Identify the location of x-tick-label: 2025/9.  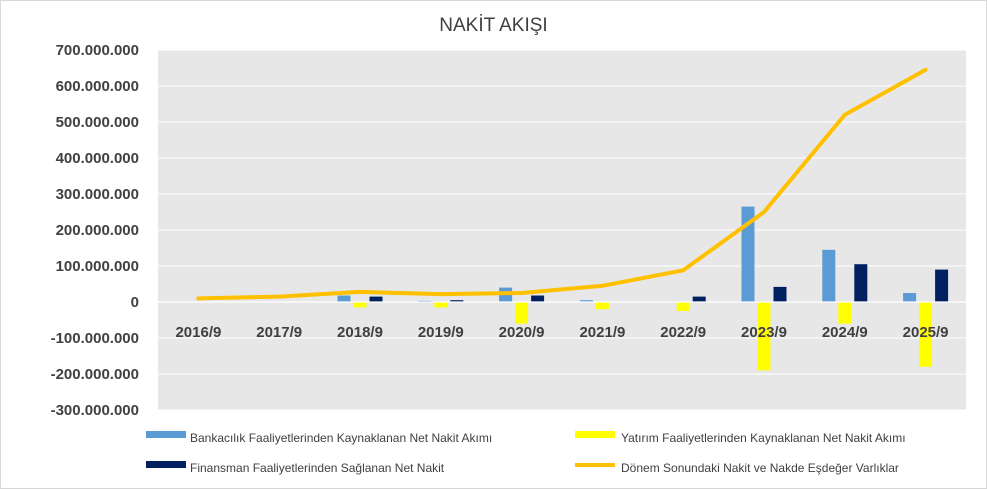
(926, 332).